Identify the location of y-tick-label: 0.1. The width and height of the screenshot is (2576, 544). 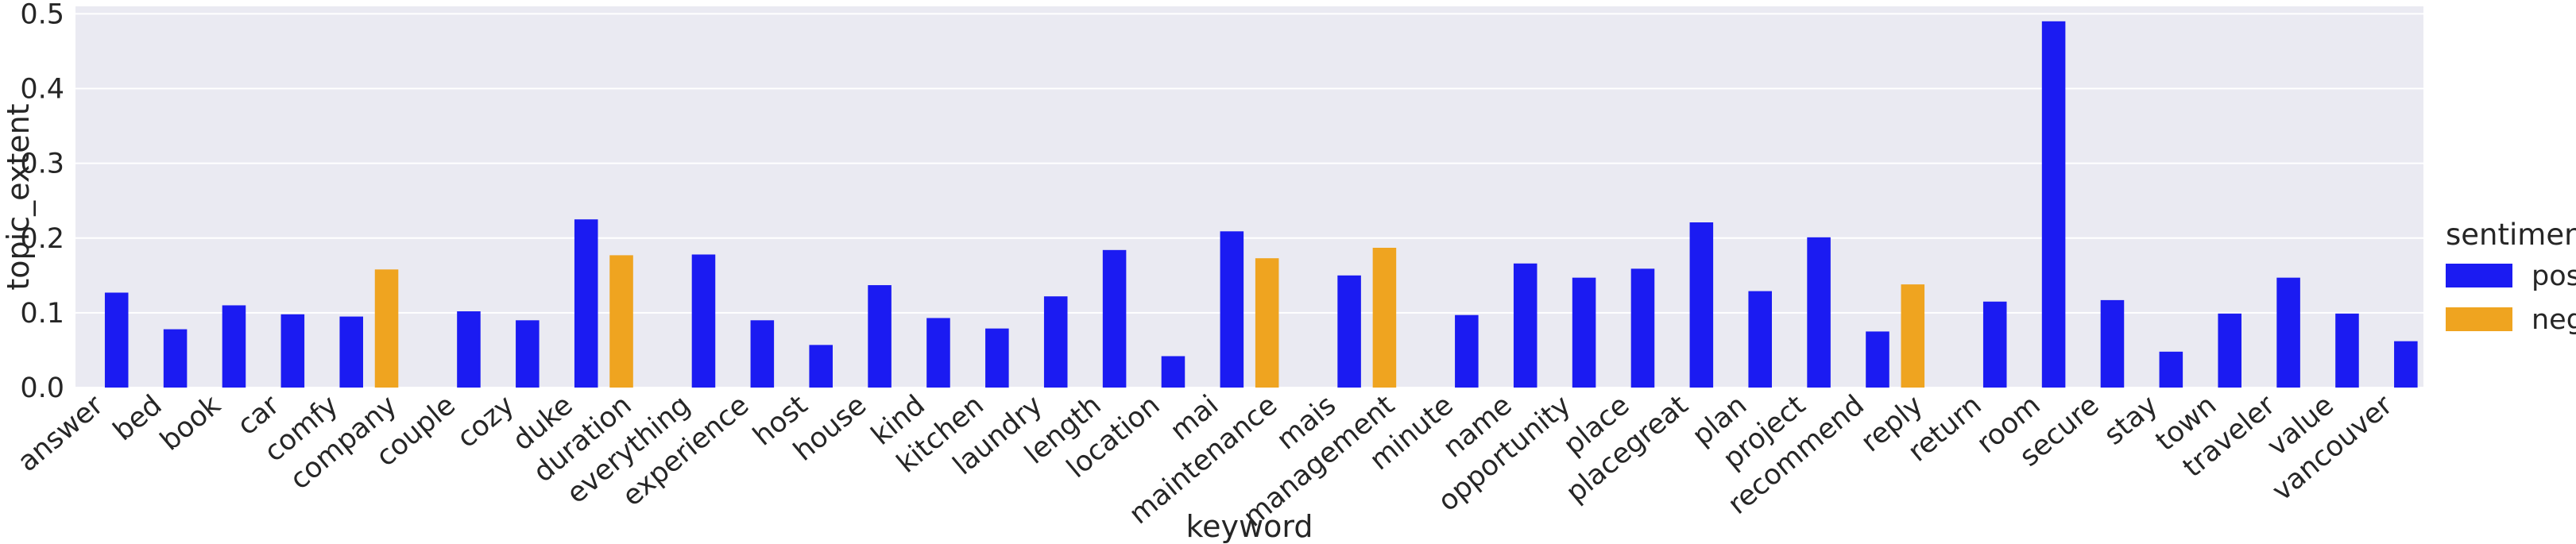
(42, 314).